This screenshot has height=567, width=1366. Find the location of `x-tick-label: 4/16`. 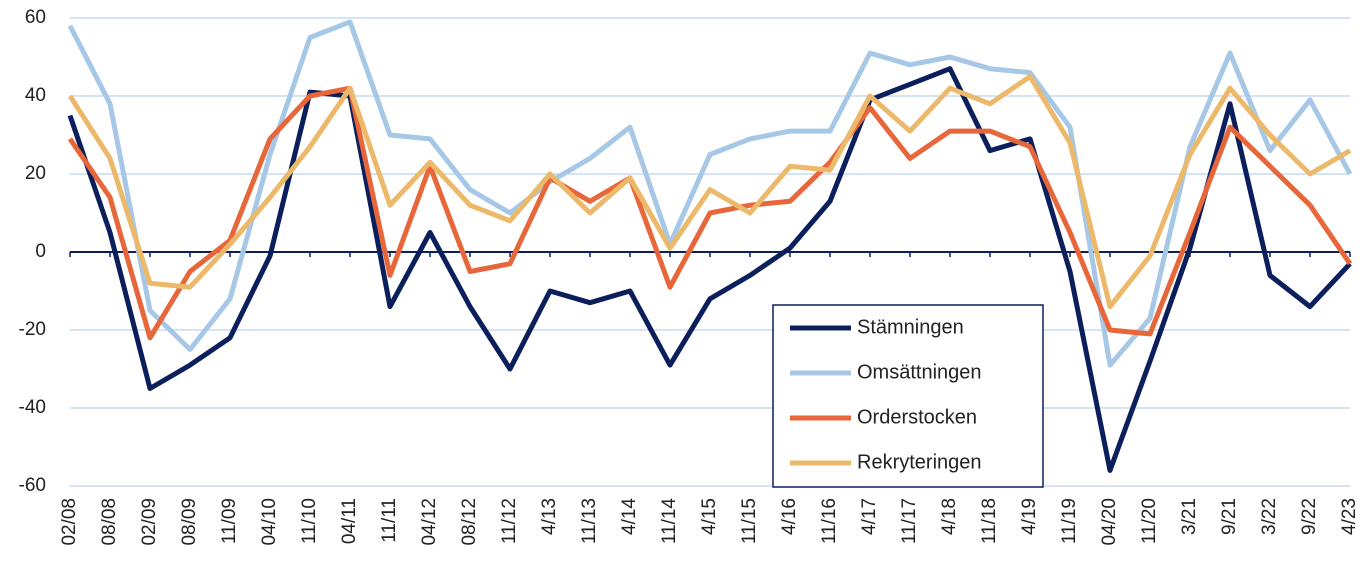

x-tick-label: 4/16 is located at coordinates (789, 516).